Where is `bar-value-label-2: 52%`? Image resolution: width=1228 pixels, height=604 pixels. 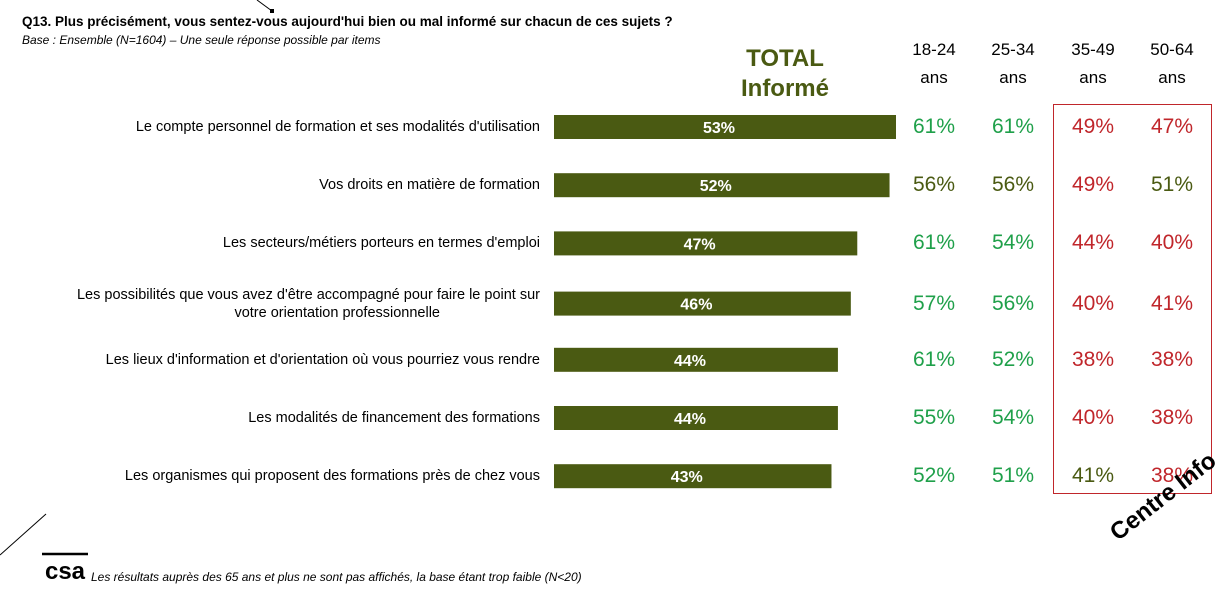 bar-value-label-2: 52% is located at coordinates (716, 186).